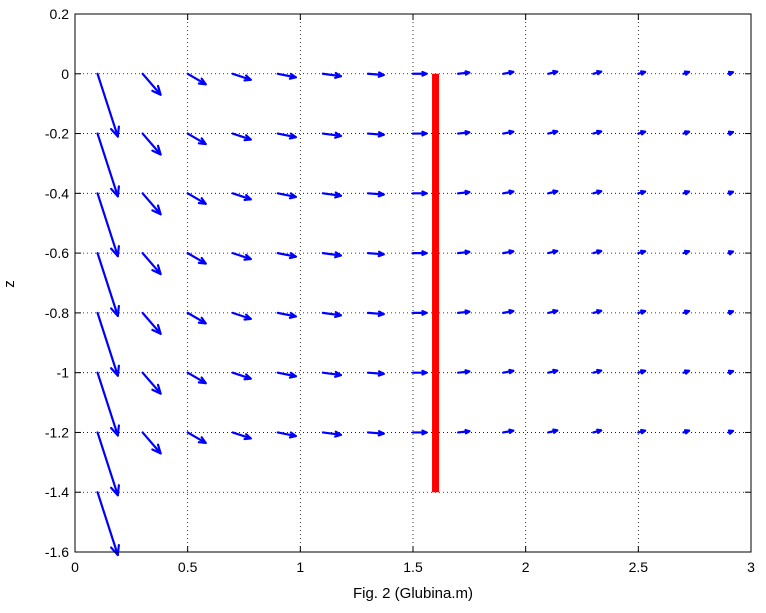 The image size is (766, 613). Describe the element at coordinates (65, 74) in the screenshot. I see `y-tick-label: 0` at that location.